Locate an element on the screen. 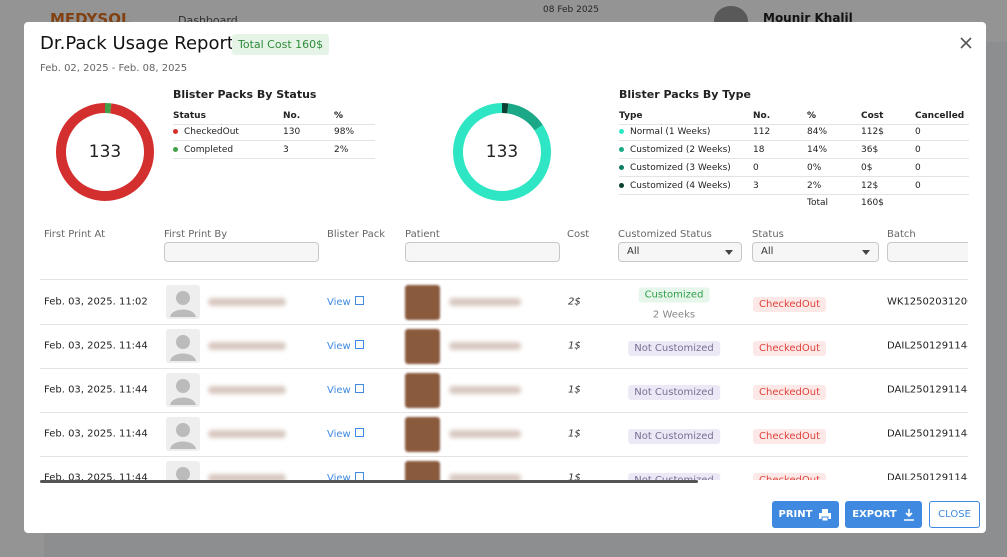 The image size is (1007, 557). legend-cell: Customized (2 Weeks) is located at coordinates (675, 150).